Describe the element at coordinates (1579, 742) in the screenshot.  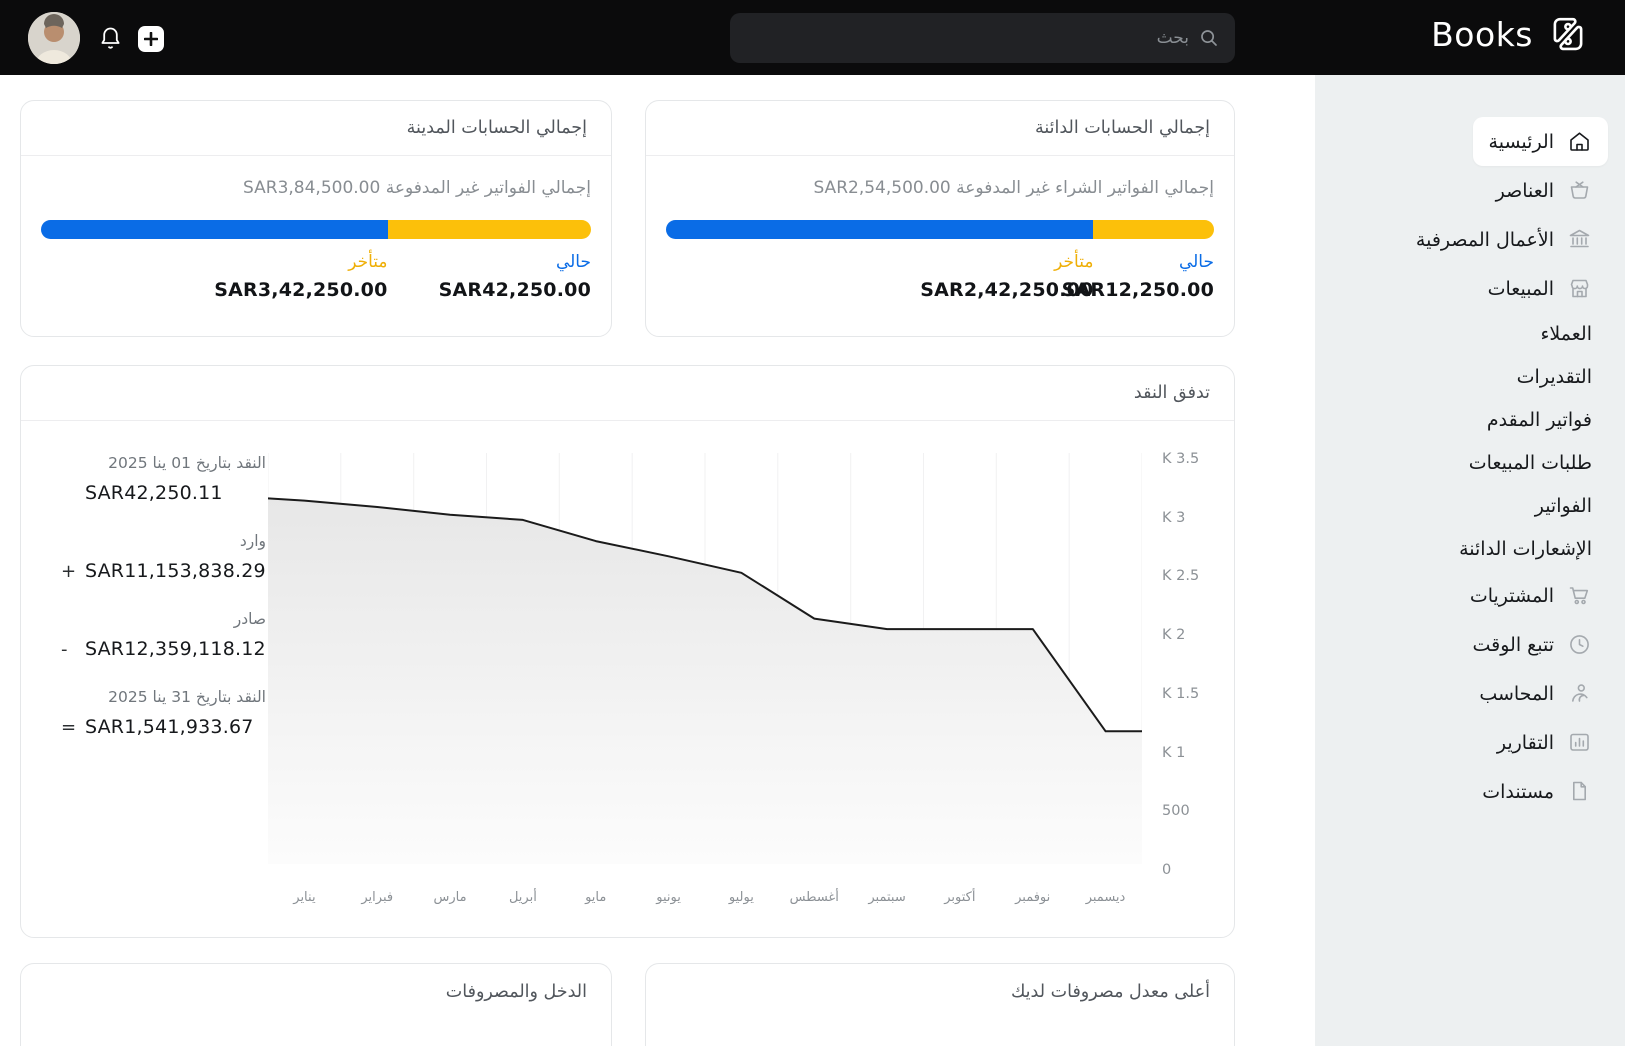
I see `reports-icon` at that location.